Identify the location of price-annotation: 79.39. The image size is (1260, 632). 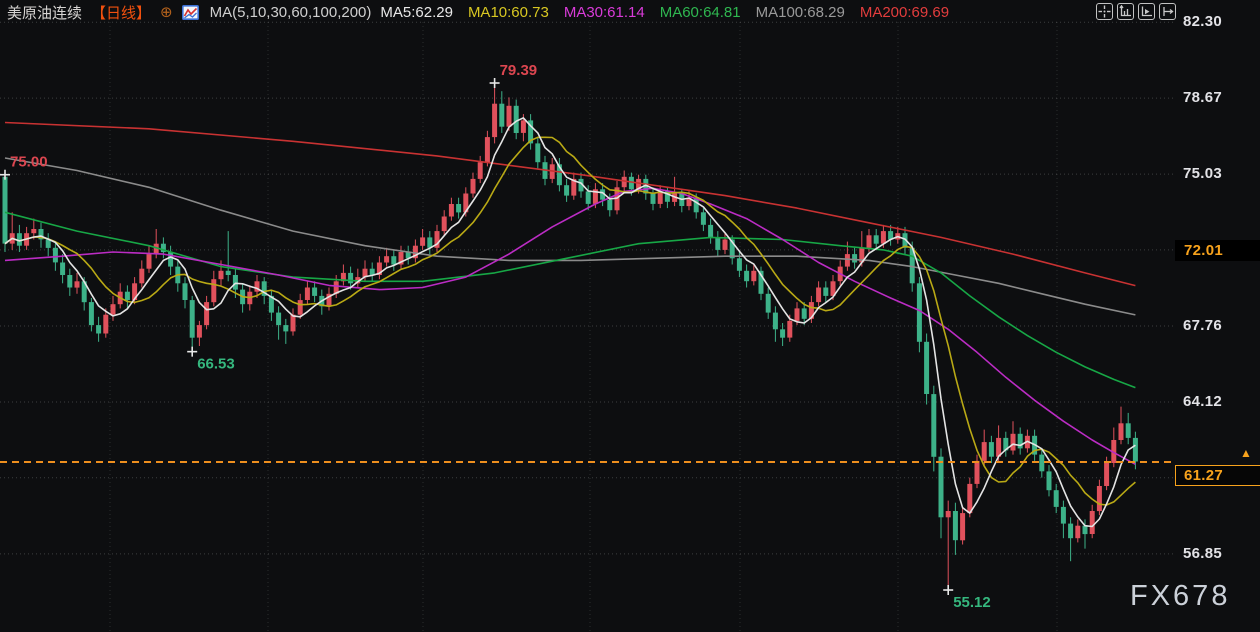
(513, 75).